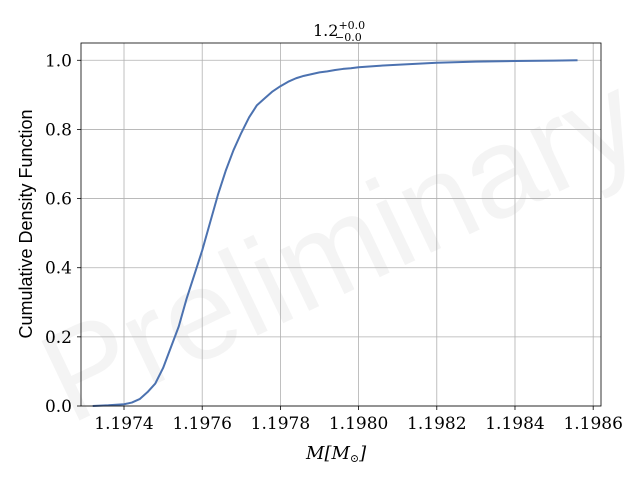  What do you see at coordinates (280, 424) in the screenshot?
I see `x-tick-label: 1.1978` at bounding box center [280, 424].